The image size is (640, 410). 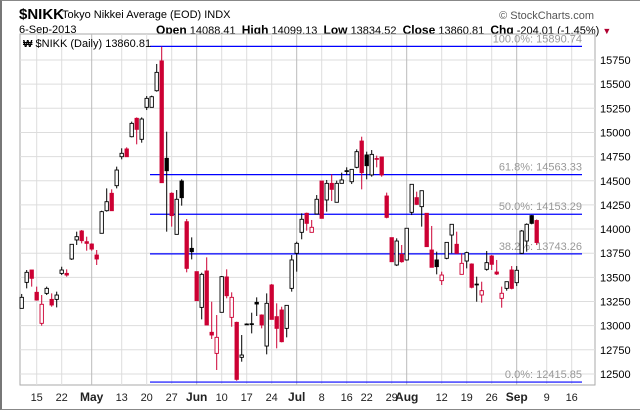 I want to click on y-tick-label: 12750, so click(x=615, y=351).